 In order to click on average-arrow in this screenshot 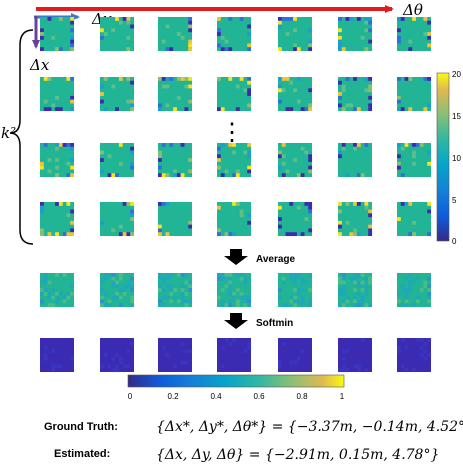, I will do `click(236, 257)`.